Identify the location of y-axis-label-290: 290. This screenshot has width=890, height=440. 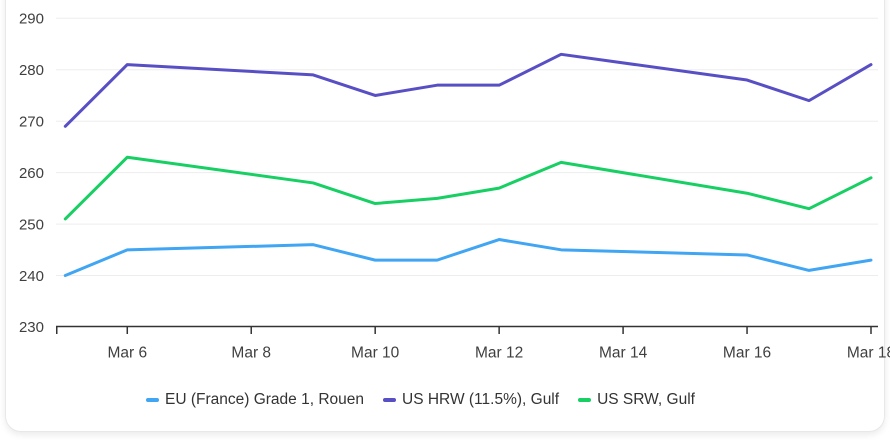
(31, 19).